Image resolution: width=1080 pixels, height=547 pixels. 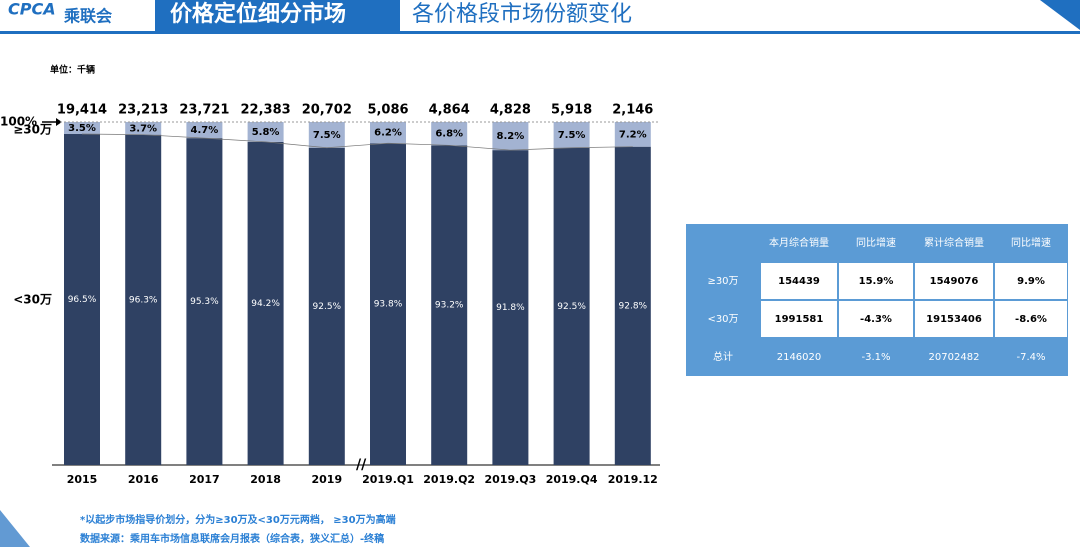 I want to click on x-tick-label: 2015, so click(x=82, y=479).